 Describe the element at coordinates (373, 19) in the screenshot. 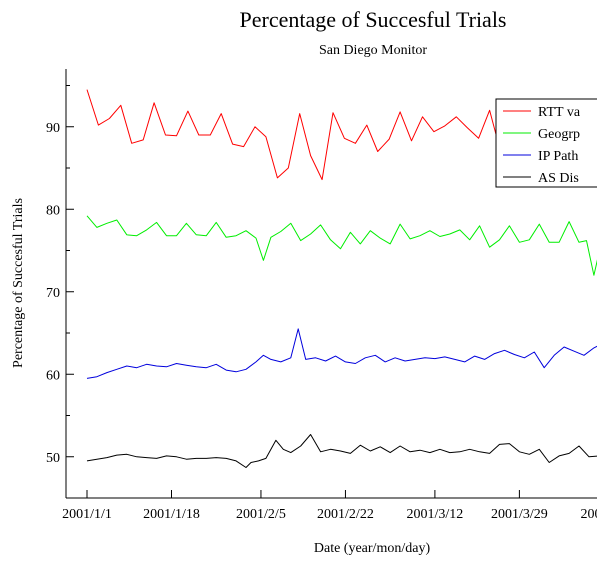

I see `chart-title: Percentage of Succesful Trials` at that location.